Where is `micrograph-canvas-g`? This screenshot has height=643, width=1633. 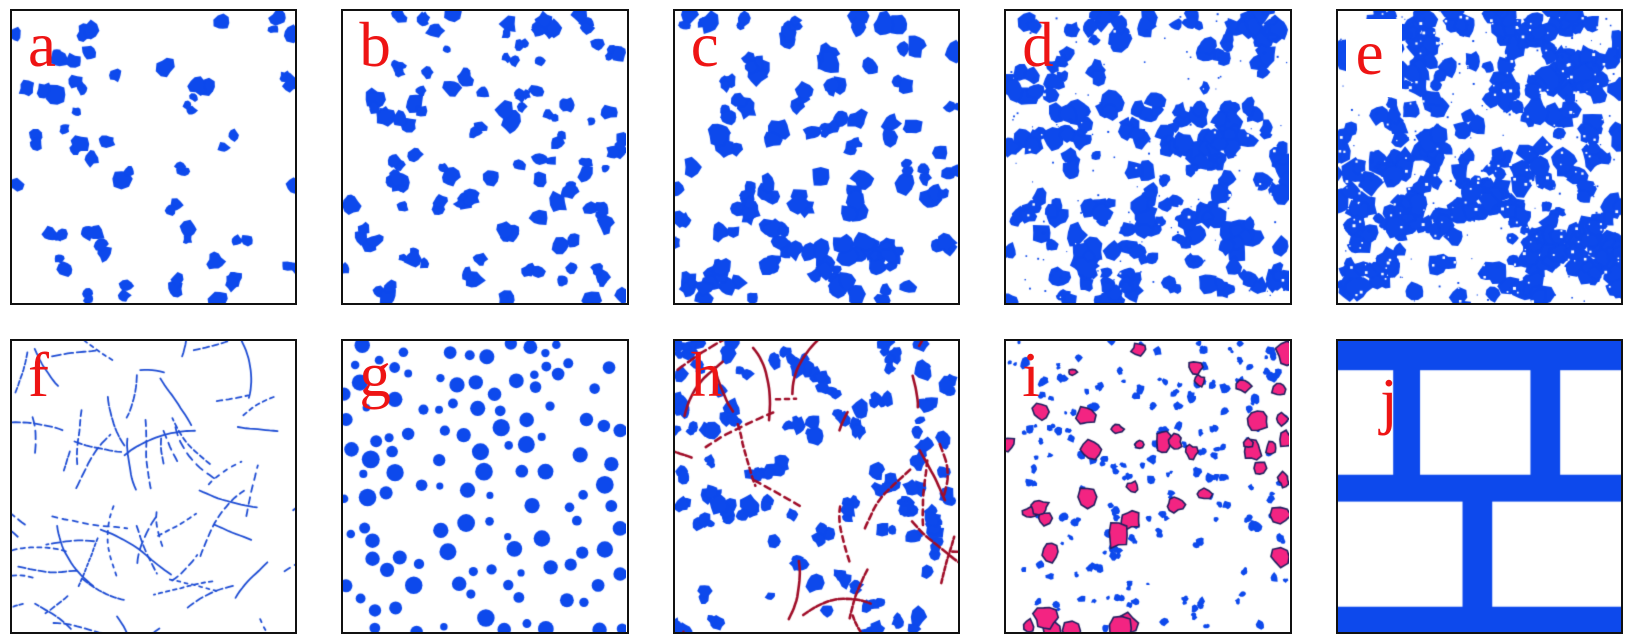 micrograph-canvas-g is located at coordinates (485, 486).